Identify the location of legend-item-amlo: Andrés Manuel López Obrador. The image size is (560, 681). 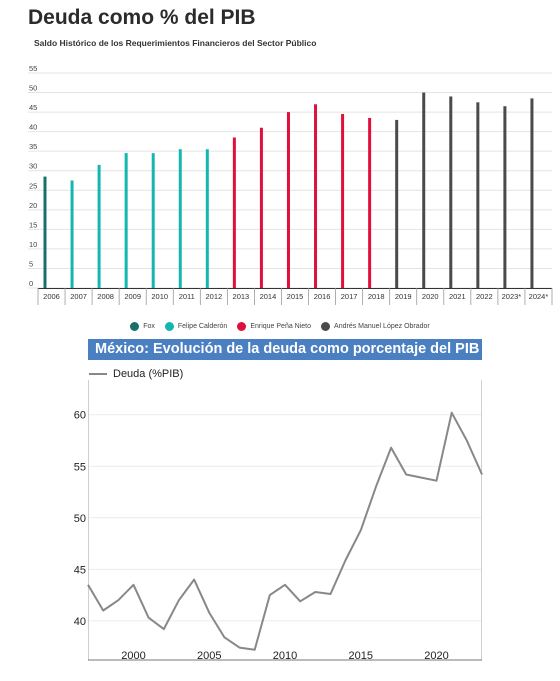
(375, 326).